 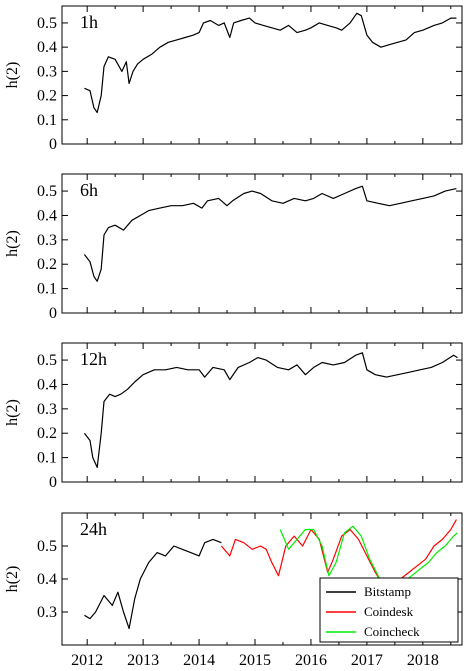 What do you see at coordinates (89, 190) in the screenshot?
I see `panel-label-6h: 6h` at bounding box center [89, 190].